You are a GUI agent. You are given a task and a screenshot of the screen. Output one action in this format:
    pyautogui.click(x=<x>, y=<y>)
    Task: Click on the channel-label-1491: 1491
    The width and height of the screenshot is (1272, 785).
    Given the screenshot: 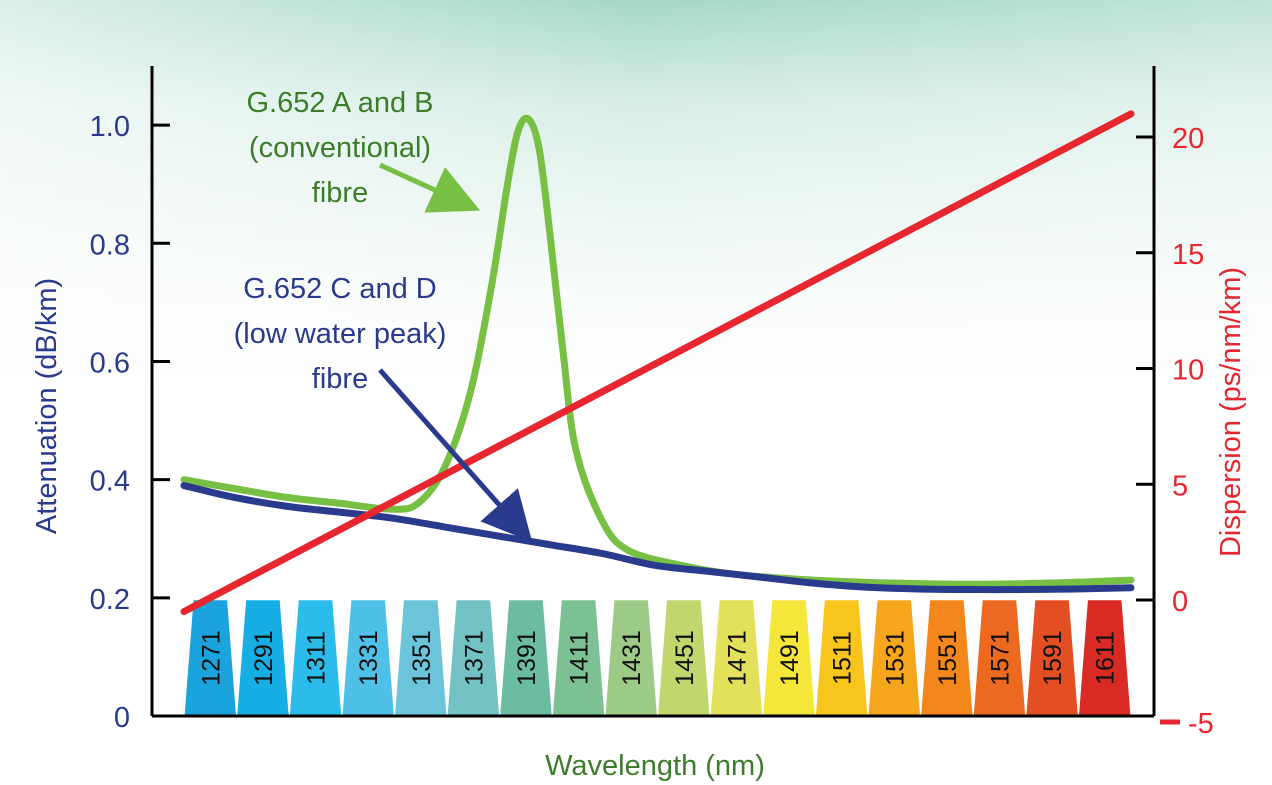 What is the action you would take?
    pyautogui.click(x=790, y=658)
    